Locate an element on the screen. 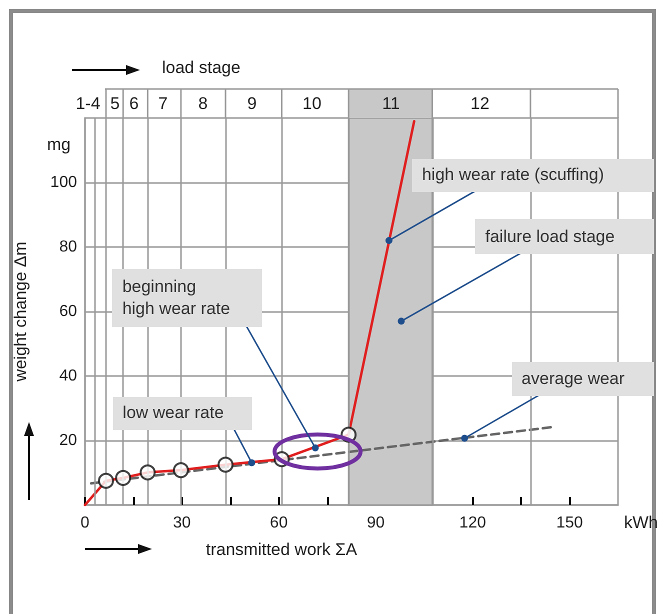  callout-label: low wear rate is located at coordinates (182, 413).